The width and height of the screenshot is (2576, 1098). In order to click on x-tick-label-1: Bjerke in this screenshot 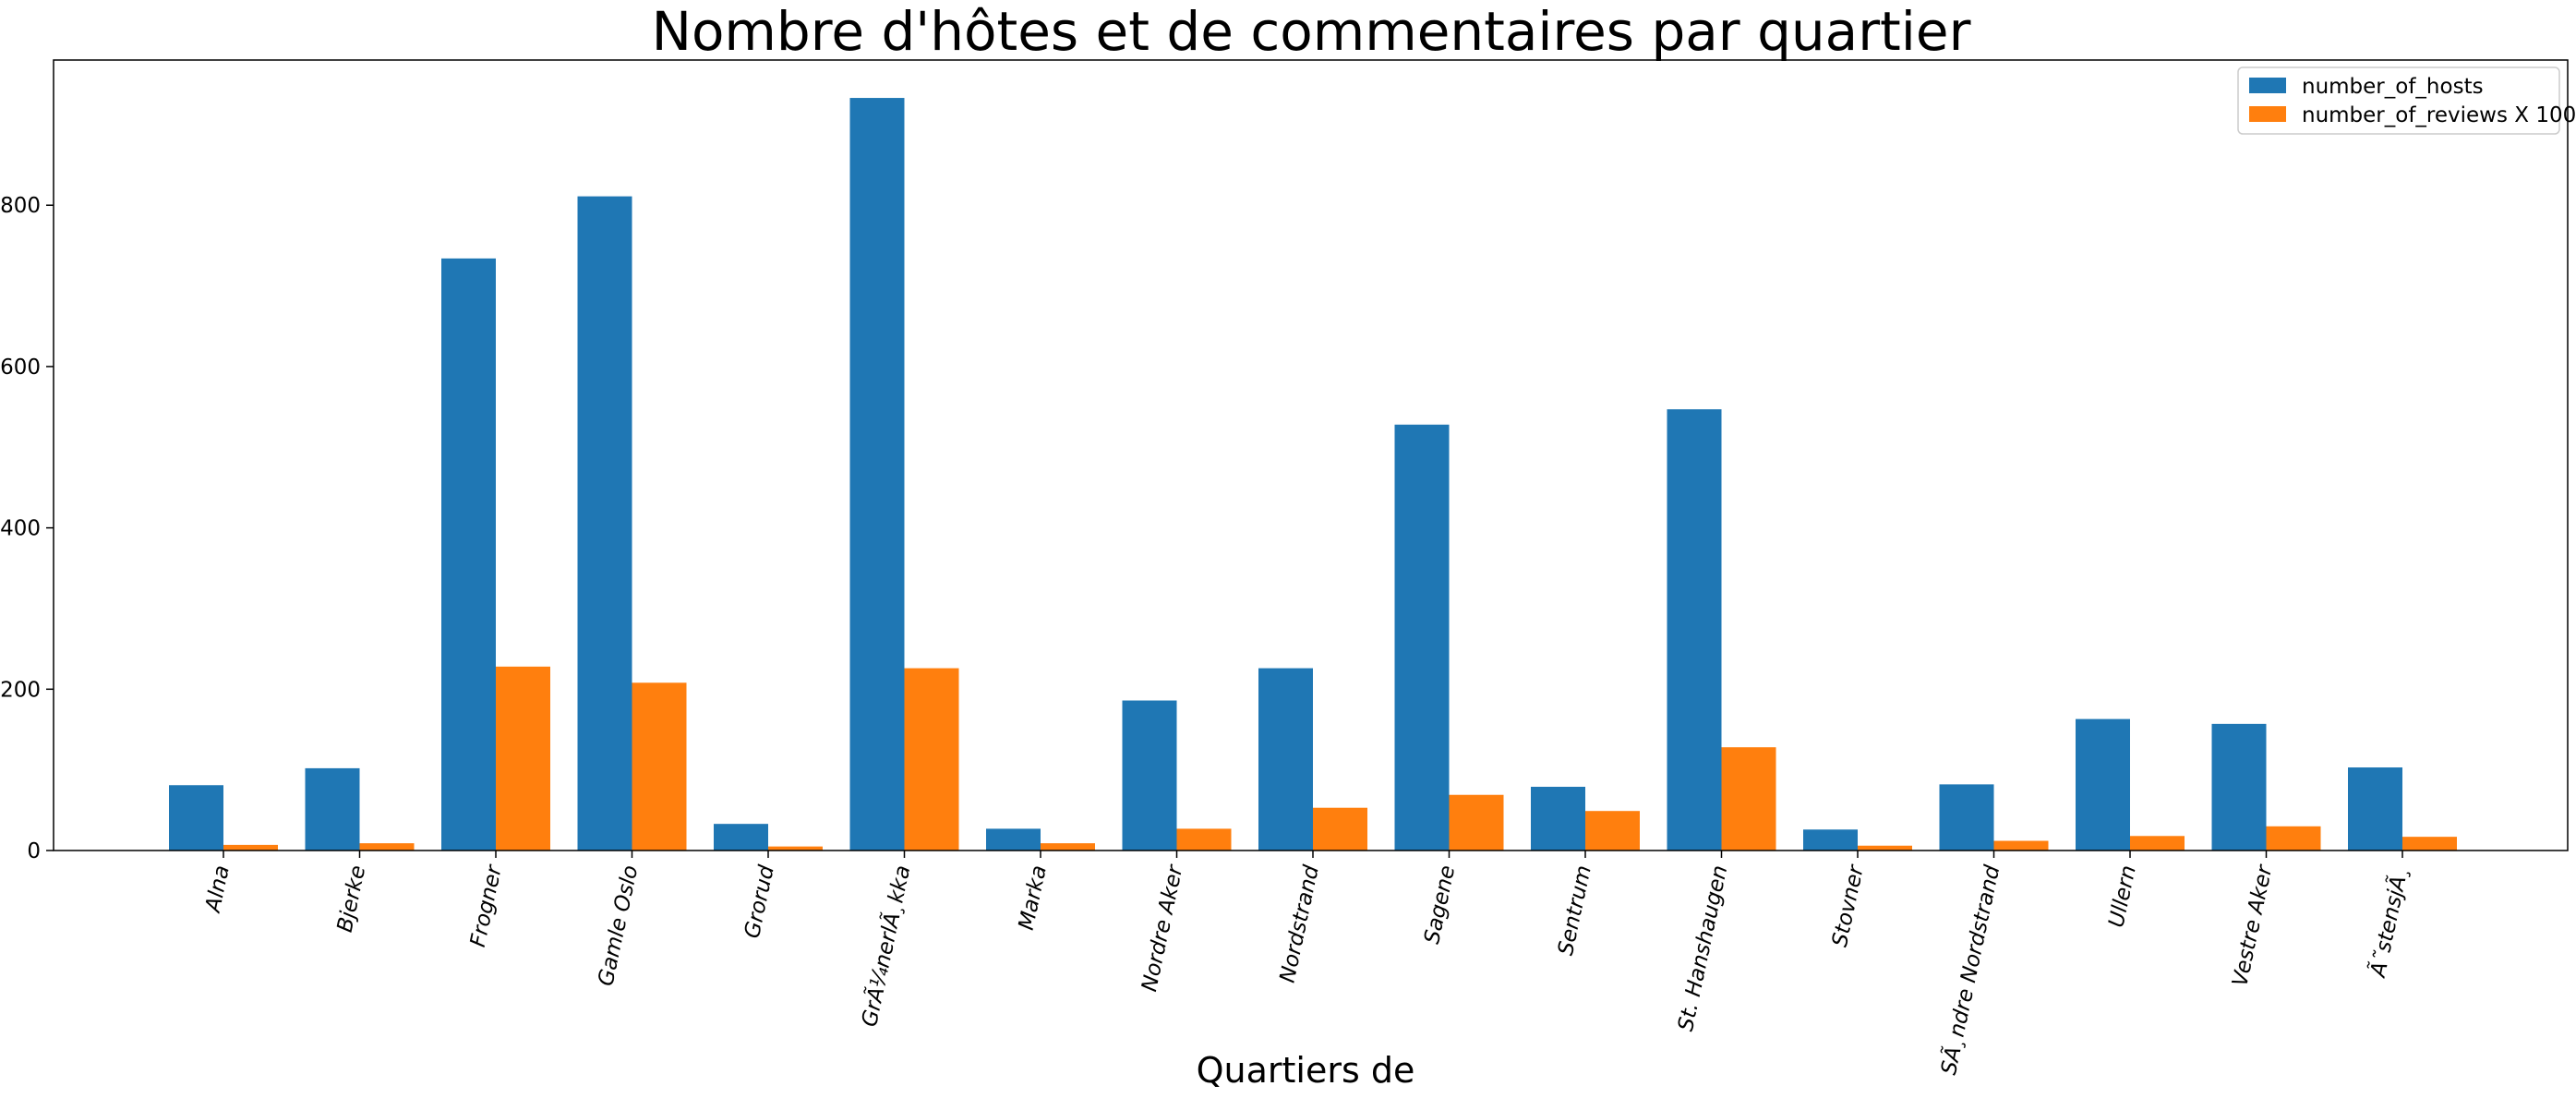, I will do `click(352, 899)`.